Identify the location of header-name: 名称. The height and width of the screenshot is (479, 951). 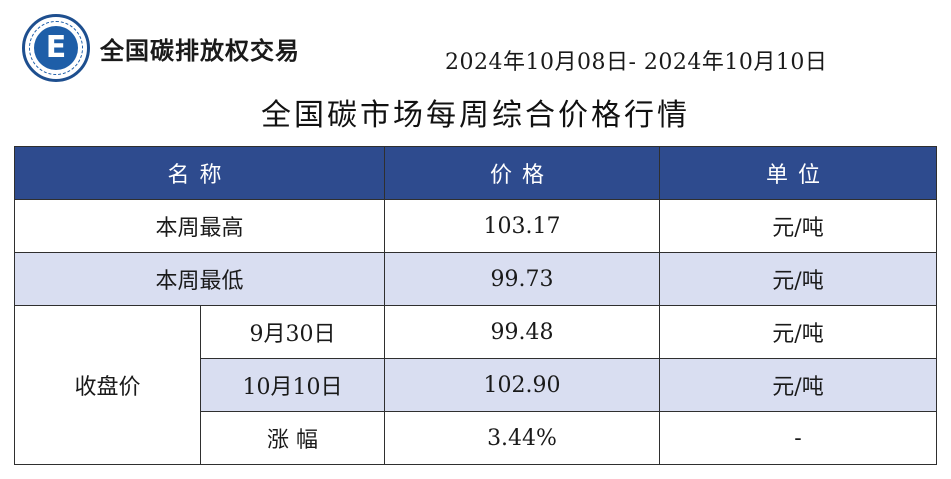
(199, 173).